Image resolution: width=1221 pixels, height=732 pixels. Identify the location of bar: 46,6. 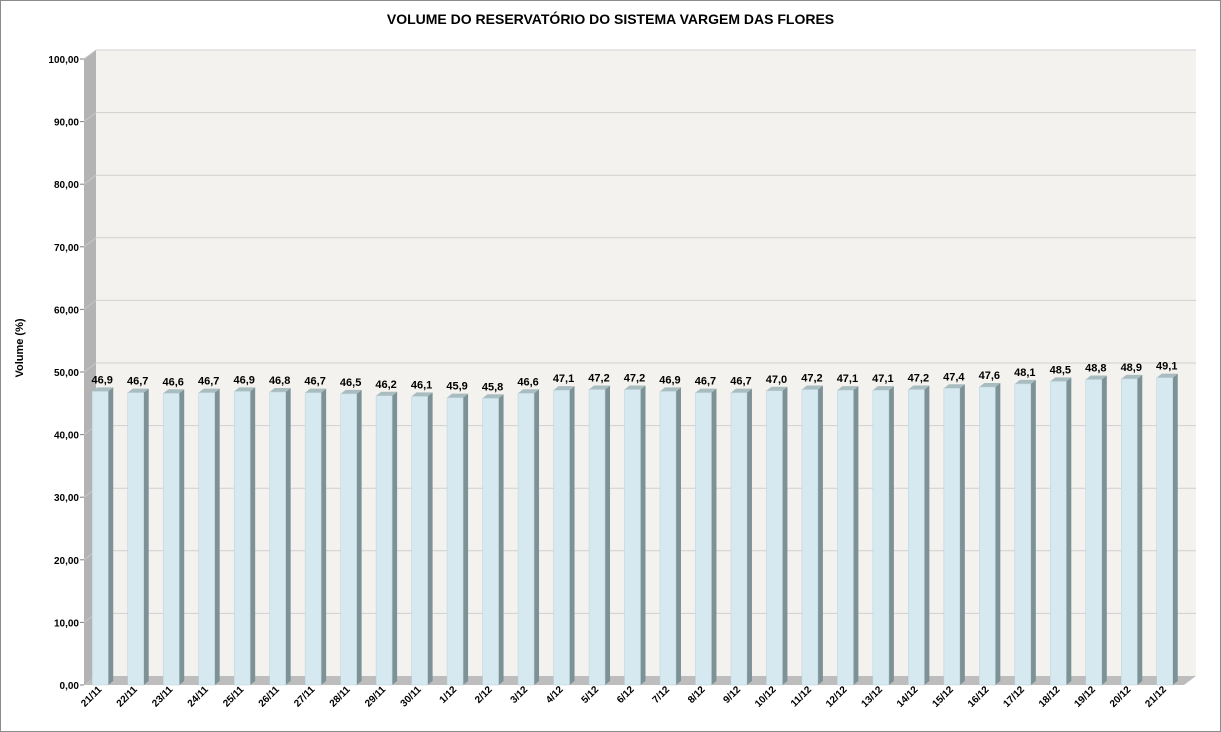
(528, 531).